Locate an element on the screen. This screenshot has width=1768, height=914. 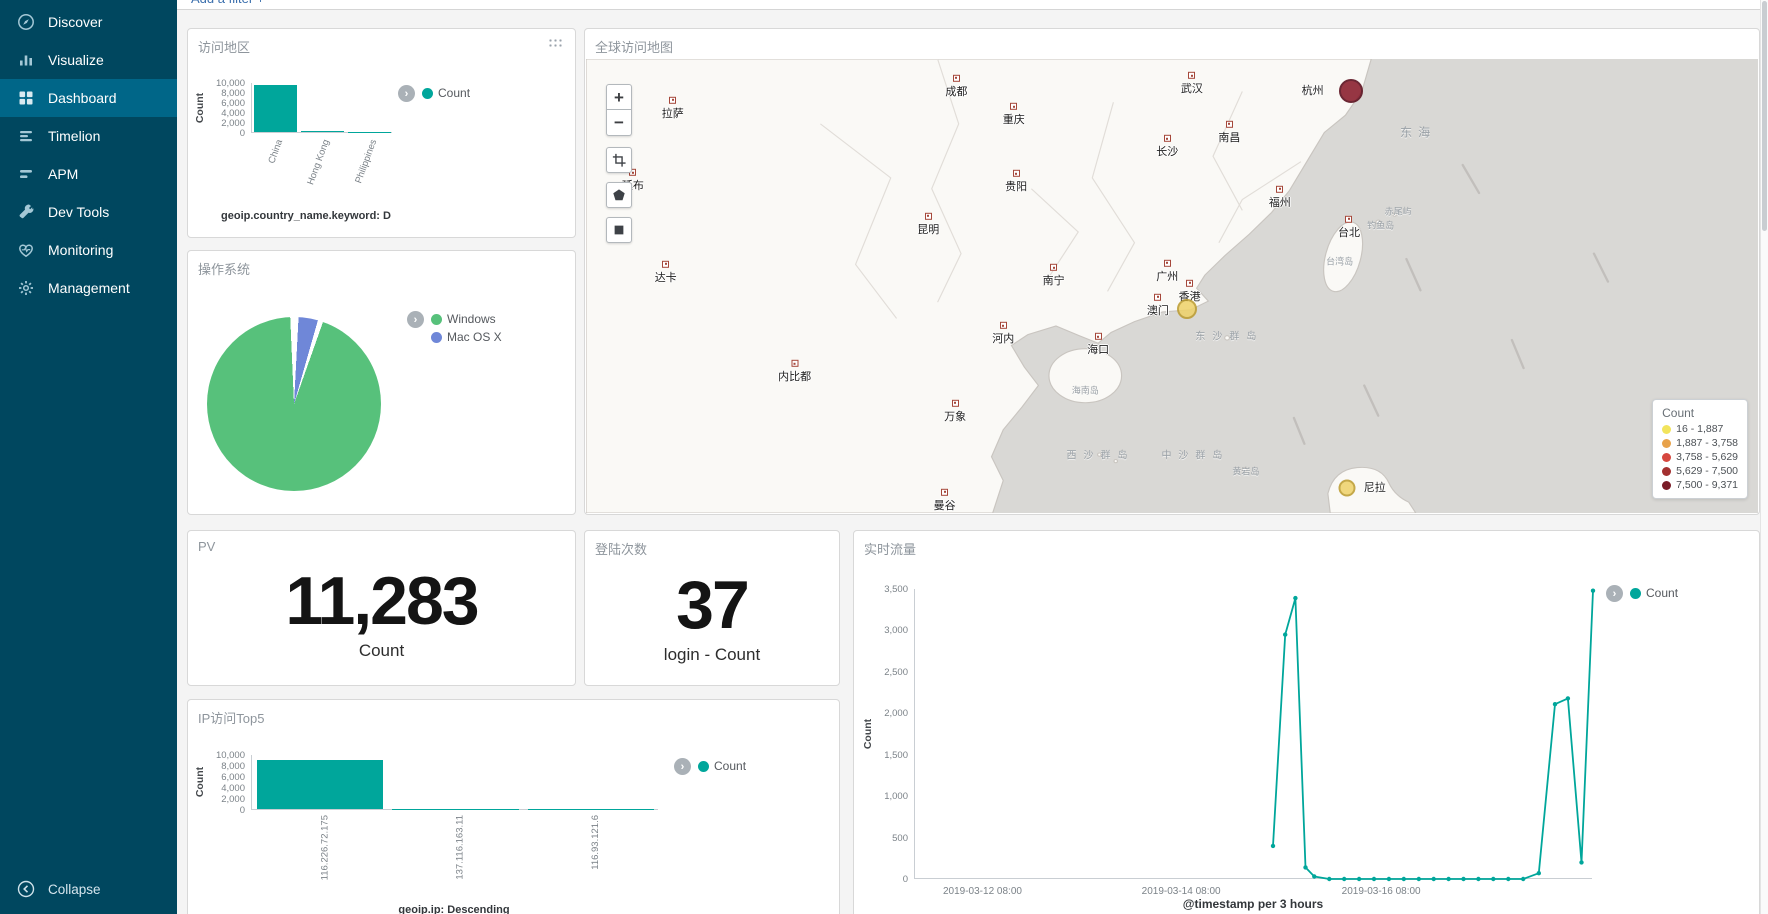
map-city-label: 拉萨 is located at coordinates (672, 113).